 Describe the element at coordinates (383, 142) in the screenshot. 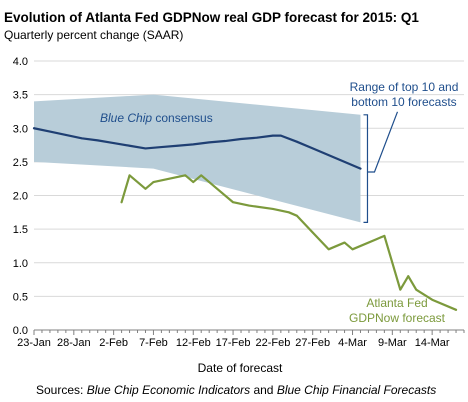

I see `band-callout-line` at that location.